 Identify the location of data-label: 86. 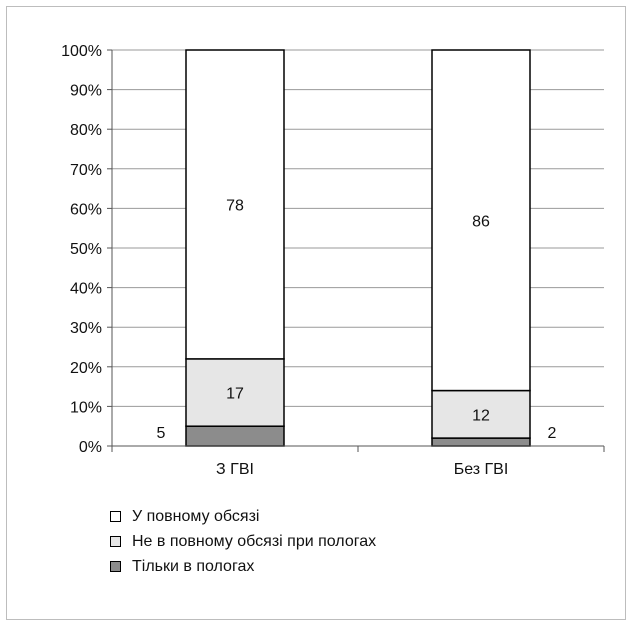
(481, 221).